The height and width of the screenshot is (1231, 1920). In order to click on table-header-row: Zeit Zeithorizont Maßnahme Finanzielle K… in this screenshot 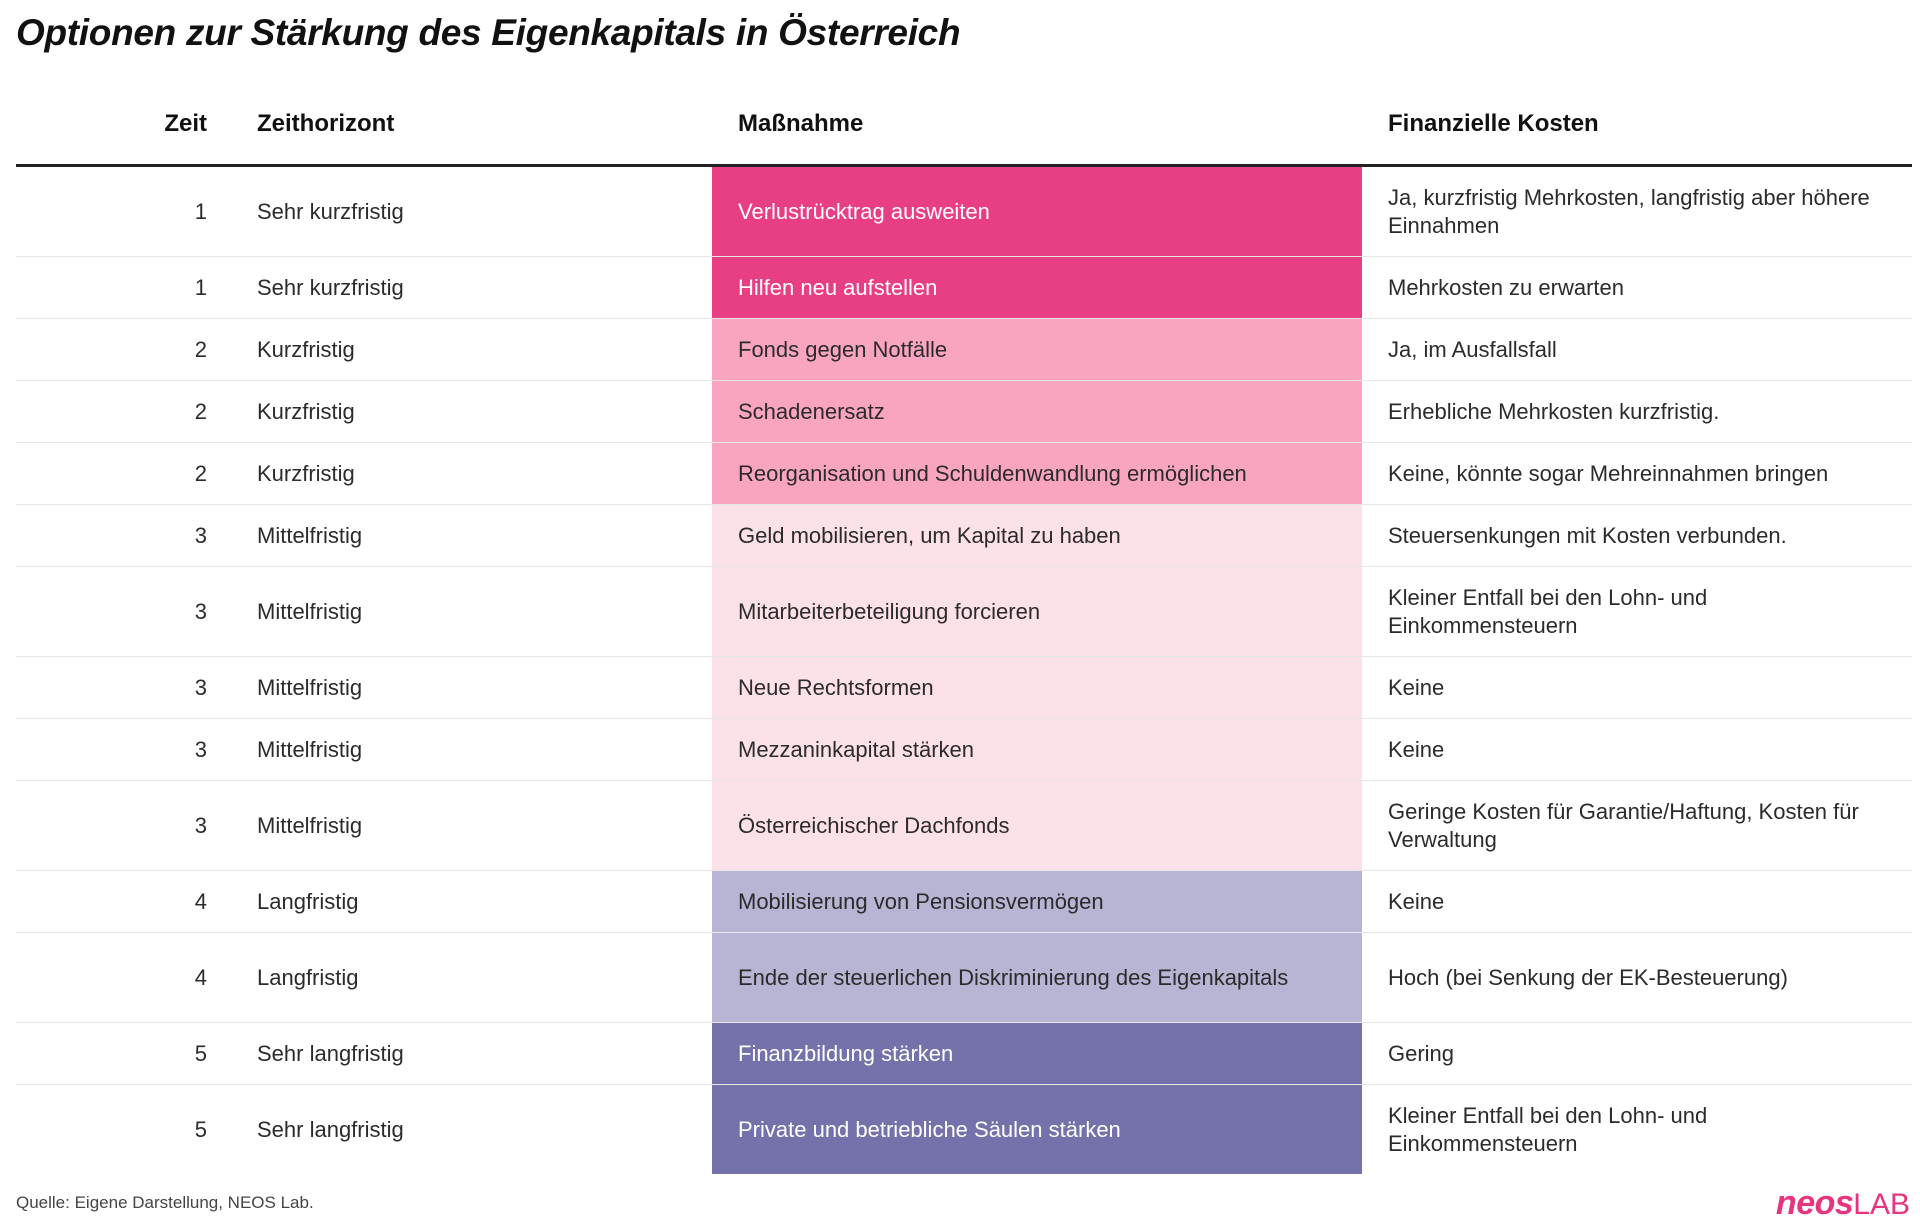, I will do `click(964, 133)`.